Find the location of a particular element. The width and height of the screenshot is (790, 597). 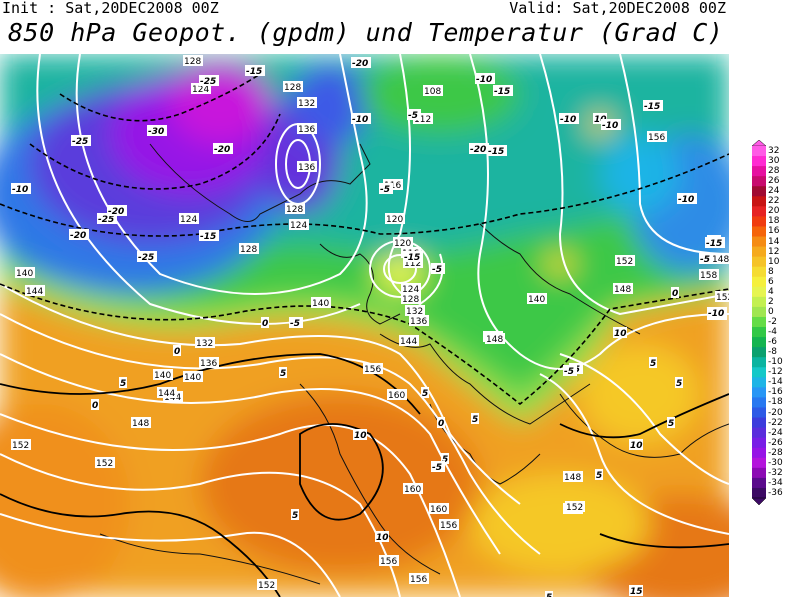

colorbar-label: -14 is located at coordinates (775, 382).